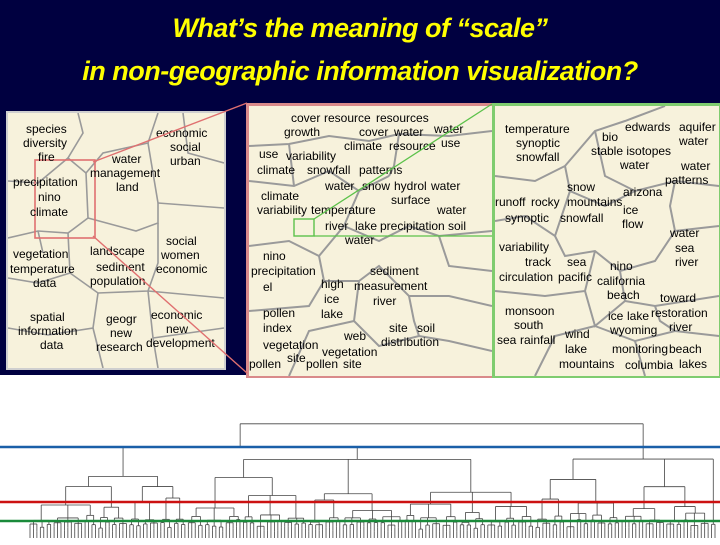  Describe the element at coordinates (678, 298) in the screenshot. I see `map-label: toward` at that location.